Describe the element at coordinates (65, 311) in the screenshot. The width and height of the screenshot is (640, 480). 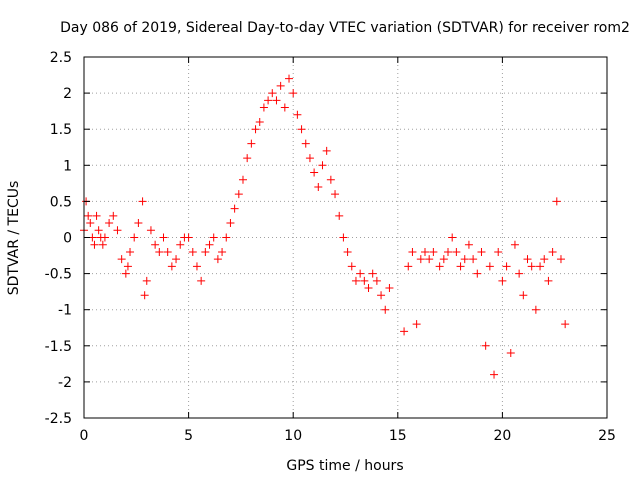
I see `y-tick-label: -1` at that location.